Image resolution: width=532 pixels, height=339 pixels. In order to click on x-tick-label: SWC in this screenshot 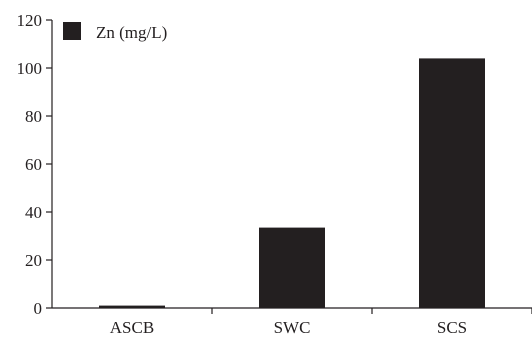, I will do `click(292, 327)`.